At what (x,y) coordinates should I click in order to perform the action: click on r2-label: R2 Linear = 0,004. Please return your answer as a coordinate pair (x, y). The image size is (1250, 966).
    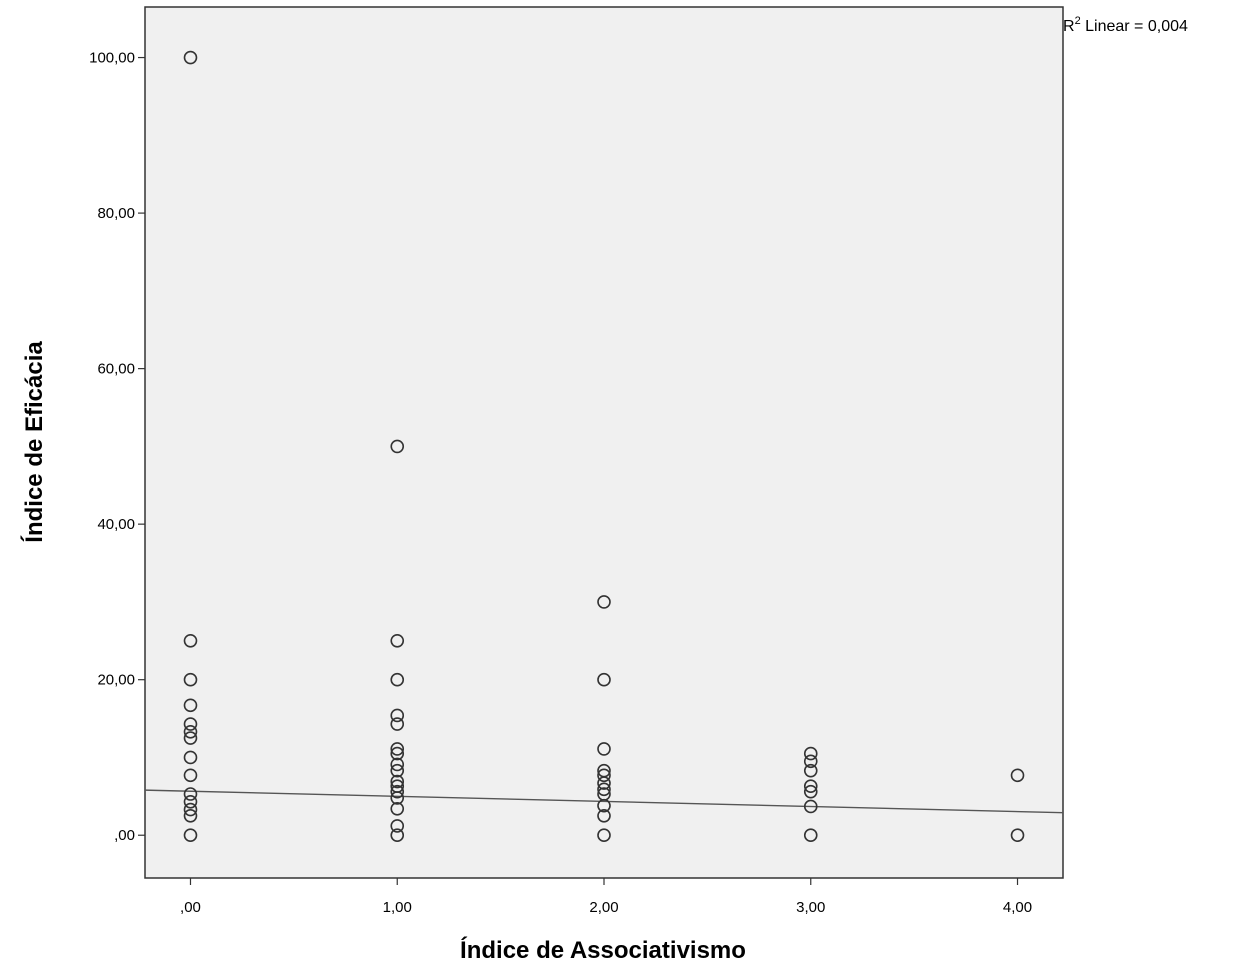
    Looking at the image, I should click on (1125, 25).